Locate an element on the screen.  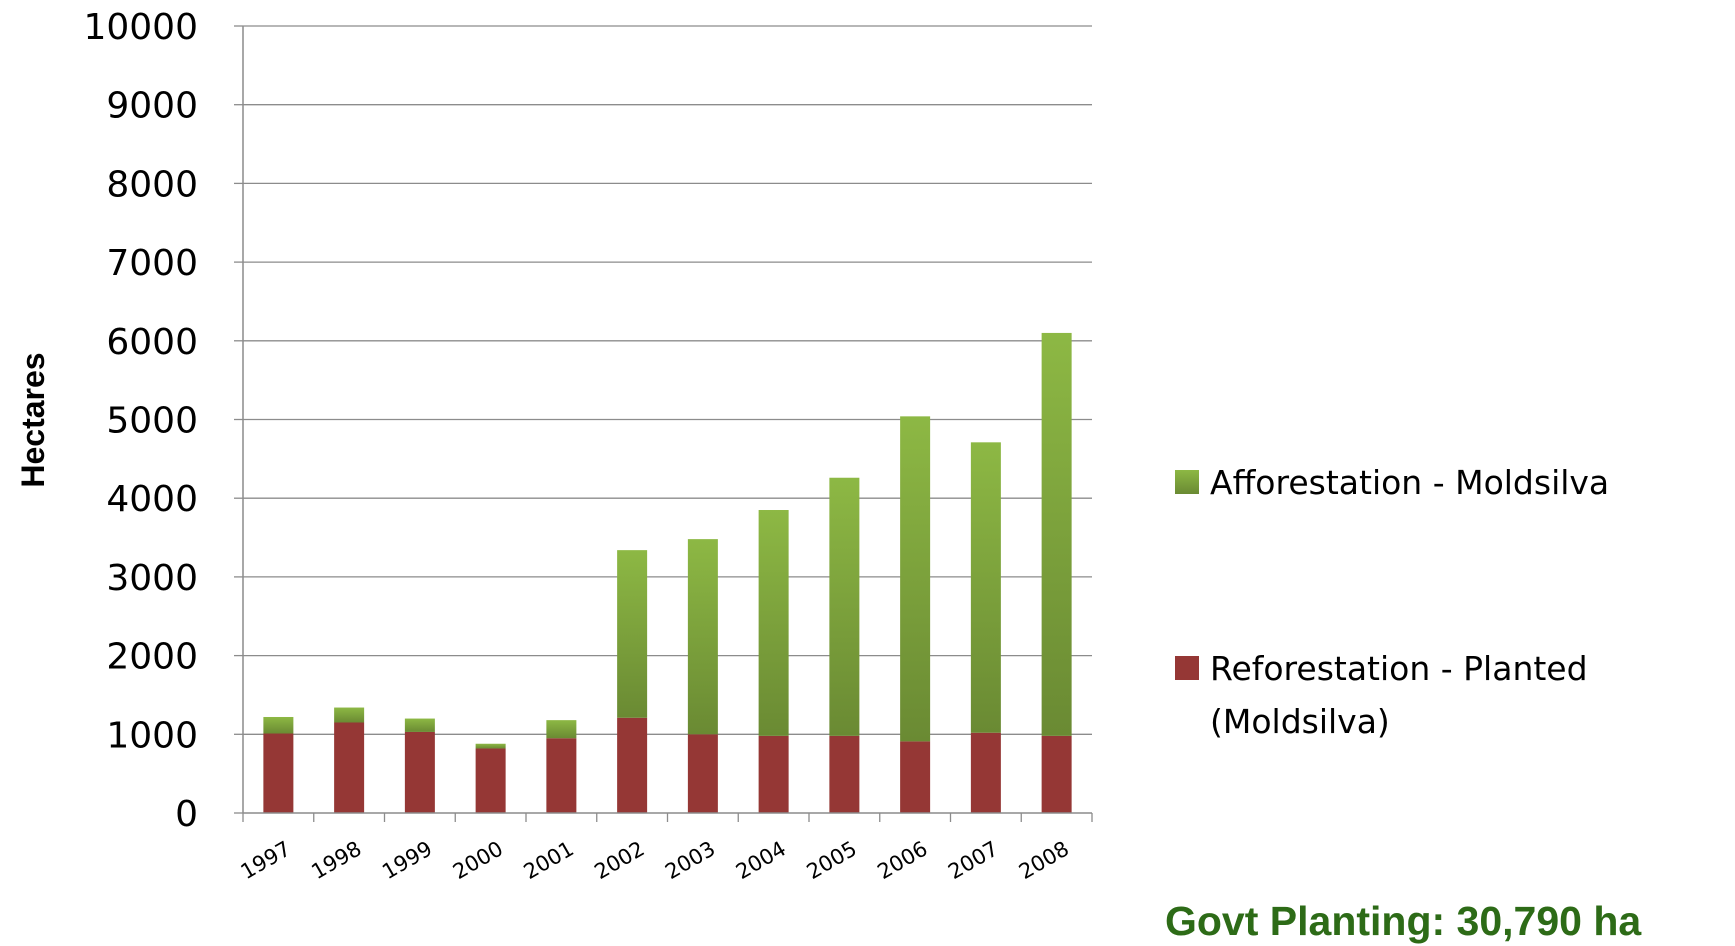
x-tick-label: 2000 is located at coordinates (478, 861).